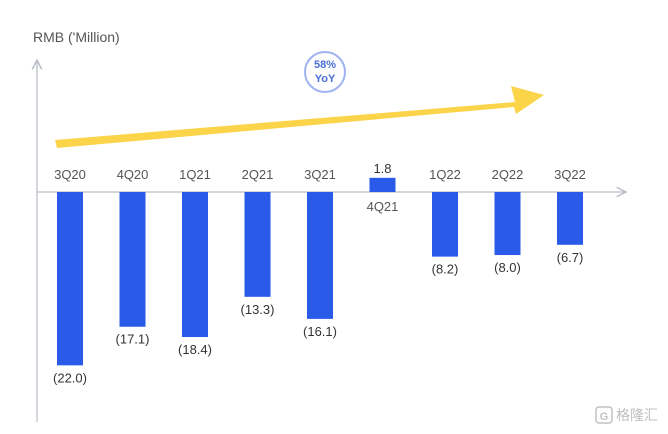  Describe the element at coordinates (195, 264) in the screenshot. I see `bar-1q21` at that location.